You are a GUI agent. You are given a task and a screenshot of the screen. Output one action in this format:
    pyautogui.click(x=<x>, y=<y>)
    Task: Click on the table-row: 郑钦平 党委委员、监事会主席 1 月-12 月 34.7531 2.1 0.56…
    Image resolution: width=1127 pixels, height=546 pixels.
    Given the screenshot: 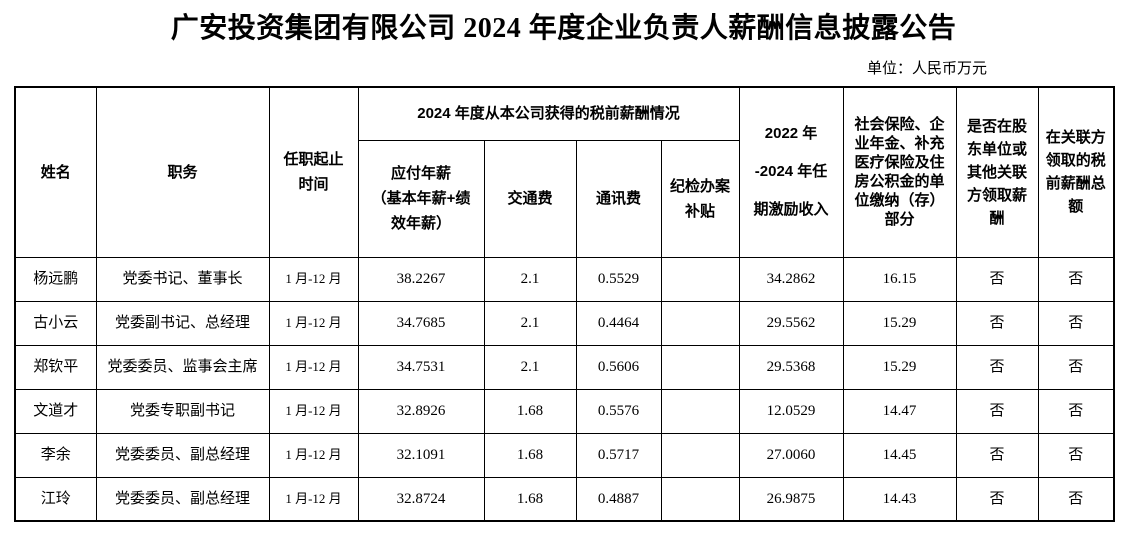 What is the action you would take?
    pyautogui.click(x=564, y=367)
    